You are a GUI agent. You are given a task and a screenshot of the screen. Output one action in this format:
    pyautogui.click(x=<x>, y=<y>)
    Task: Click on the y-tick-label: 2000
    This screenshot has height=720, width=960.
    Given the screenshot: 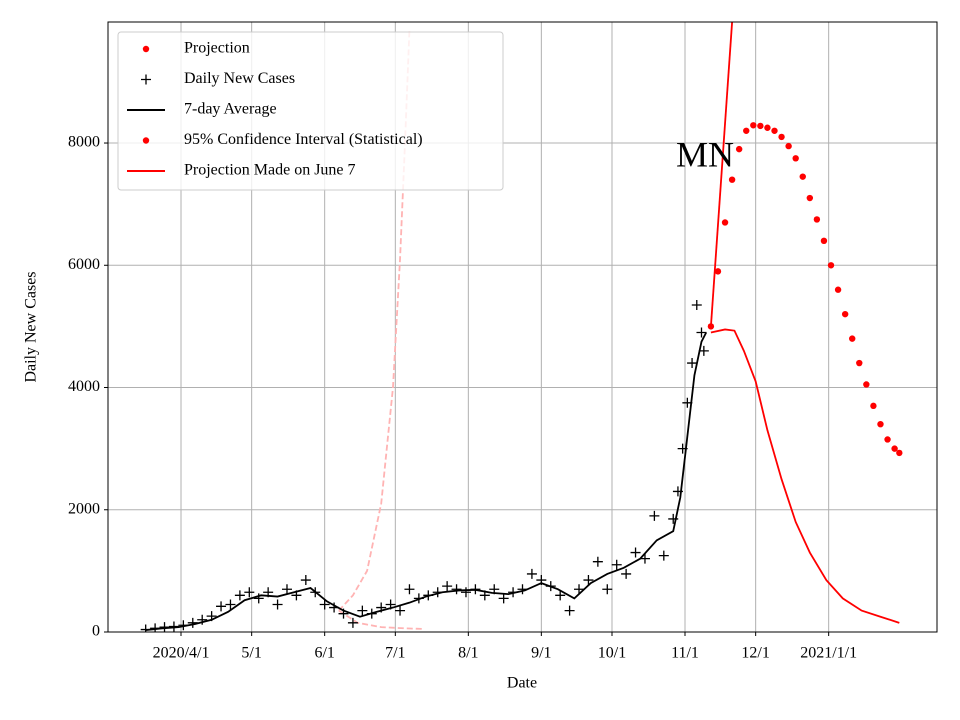 What is the action you would take?
    pyautogui.click(x=84, y=508)
    